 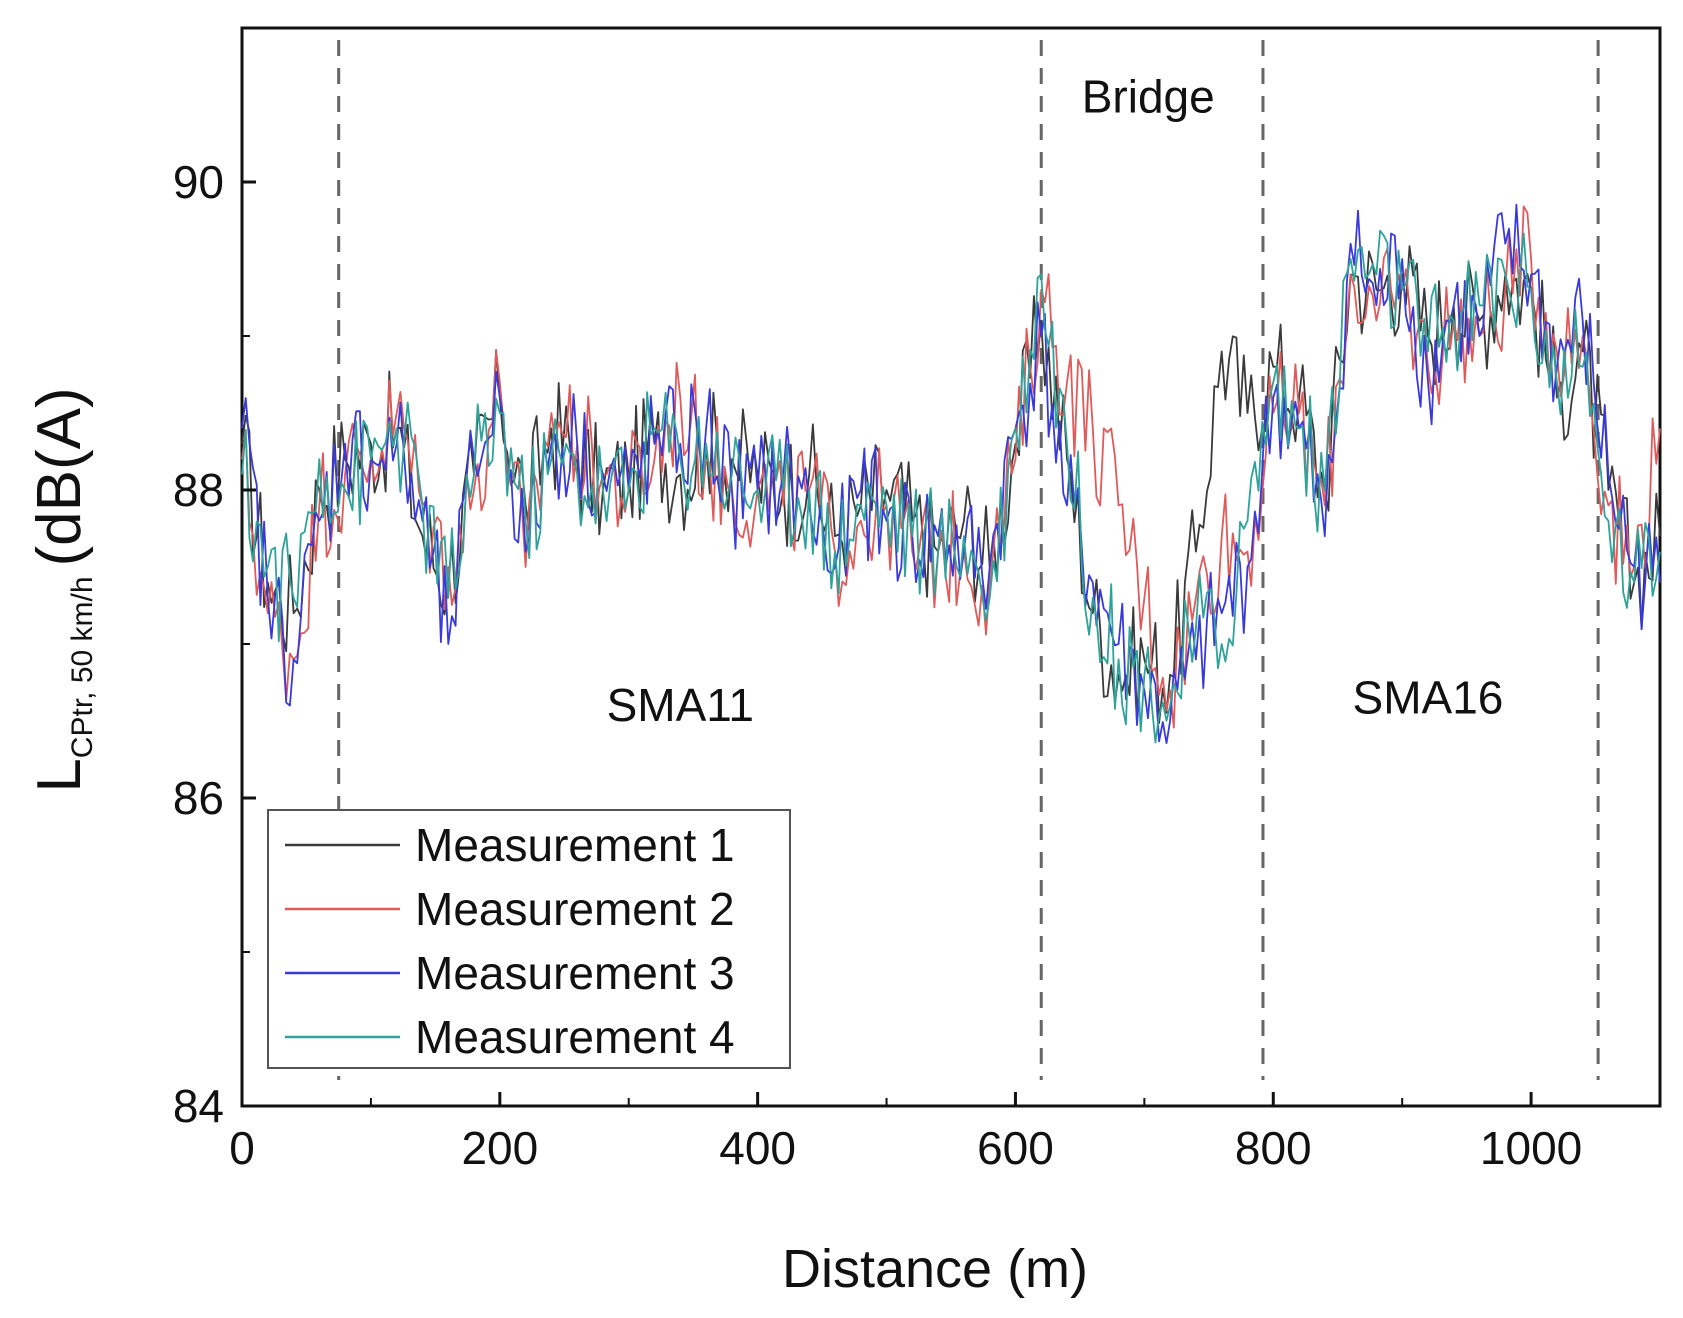 What do you see at coordinates (198, 1106) in the screenshot?
I see `y-tick-label: 84` at bounding box center [198, 1106].